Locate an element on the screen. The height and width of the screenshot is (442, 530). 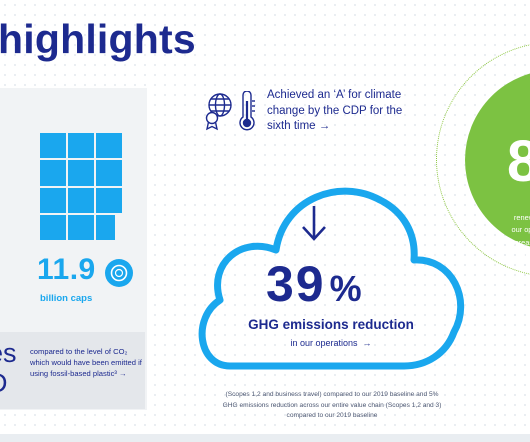
caps-grid-icon is located at coordinates (81, 173).